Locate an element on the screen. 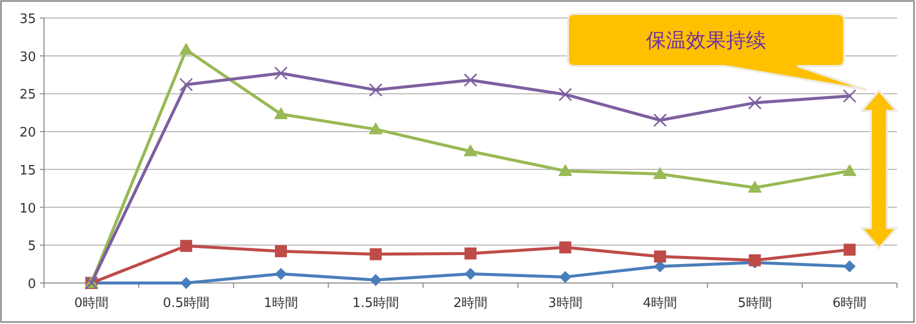 The height and width of the screenshot is (324, 916). y-tick-label: 35 is located at coordinates (27, 19).